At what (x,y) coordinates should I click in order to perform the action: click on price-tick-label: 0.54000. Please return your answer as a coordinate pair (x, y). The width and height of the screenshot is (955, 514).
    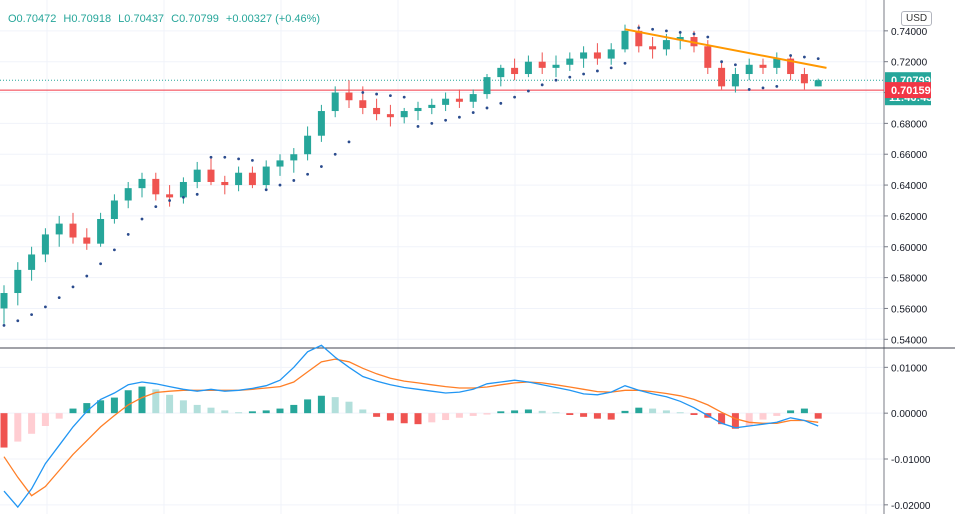
    Looking at the image, I should click on (909, 340).